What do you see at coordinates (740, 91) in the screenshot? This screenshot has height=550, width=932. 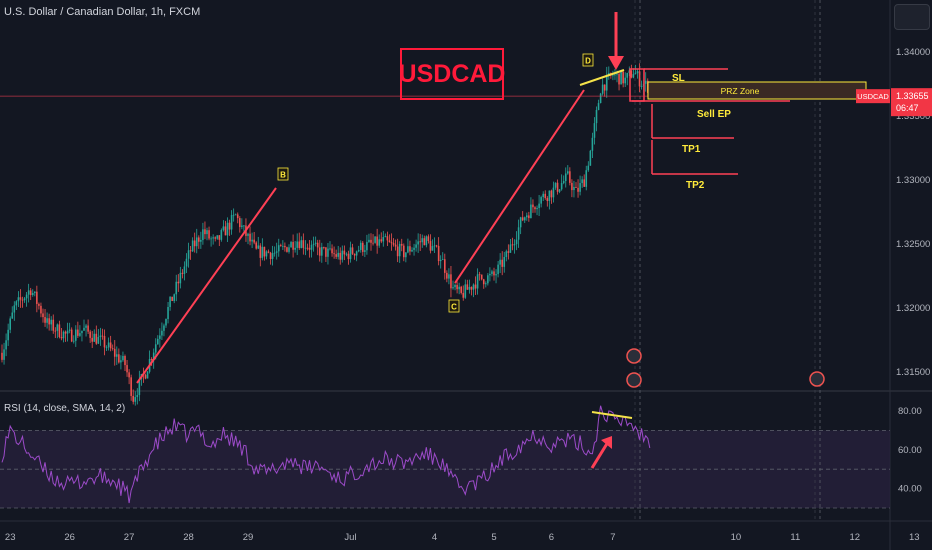 I see `prz-label: PRZ Zone` at bounding box center [740, 91].